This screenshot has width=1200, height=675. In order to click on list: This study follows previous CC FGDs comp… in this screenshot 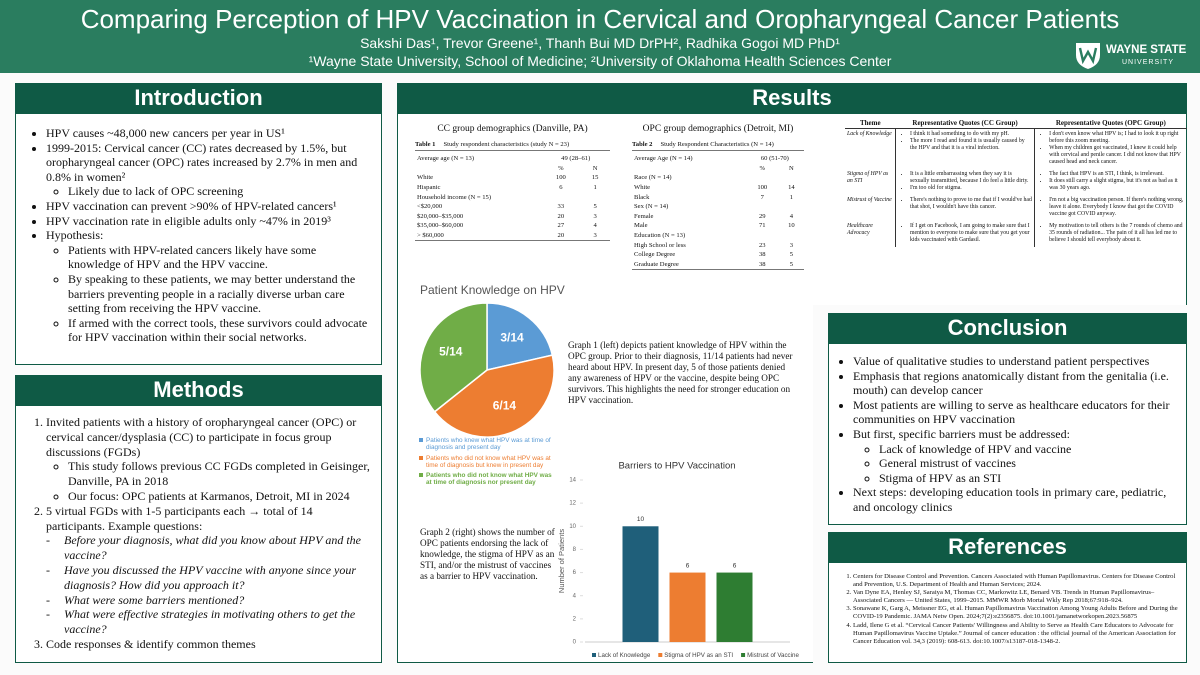, I will do `click(209, 481)`.